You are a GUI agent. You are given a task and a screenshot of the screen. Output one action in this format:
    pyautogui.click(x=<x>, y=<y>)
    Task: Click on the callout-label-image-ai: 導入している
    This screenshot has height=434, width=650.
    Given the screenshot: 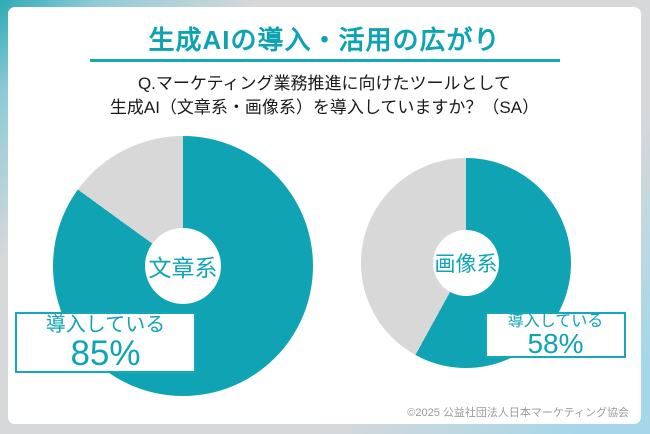 What is the action you would take?
    pyautogui.click(x=555, y=321)
    